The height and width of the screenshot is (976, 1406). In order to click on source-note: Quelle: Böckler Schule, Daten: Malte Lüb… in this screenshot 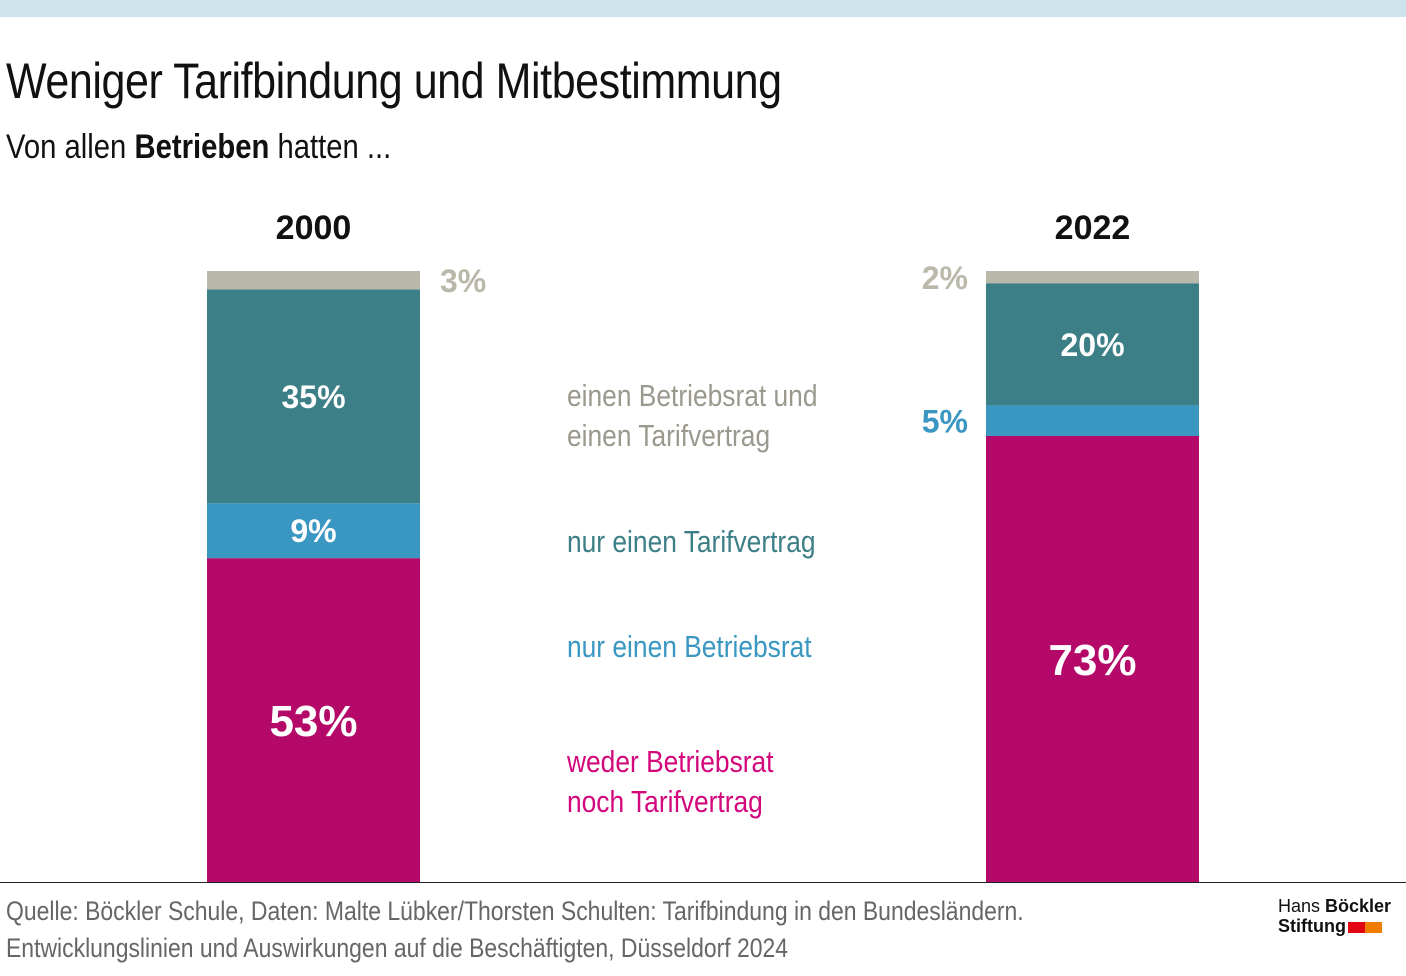, I will do `click(515, 930)`.